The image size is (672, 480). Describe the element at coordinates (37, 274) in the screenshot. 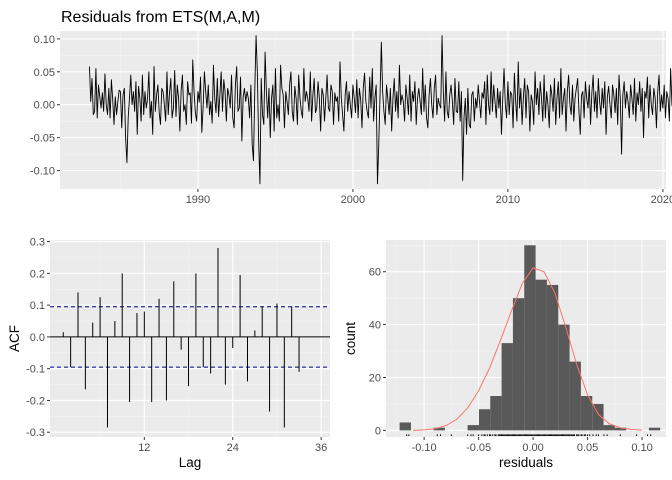

I see `y-tick-label: 0.2` at that location.